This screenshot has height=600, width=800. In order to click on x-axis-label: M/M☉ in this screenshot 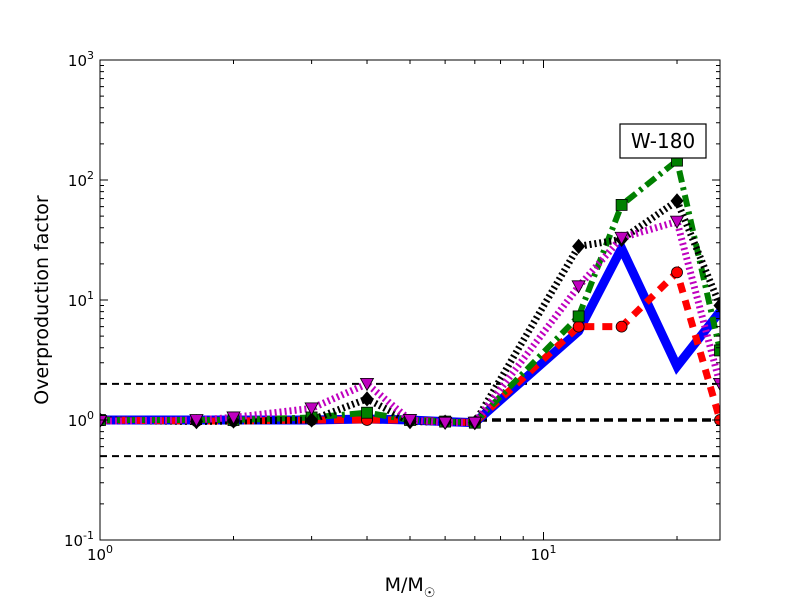, I will do `click(410, 587)`.